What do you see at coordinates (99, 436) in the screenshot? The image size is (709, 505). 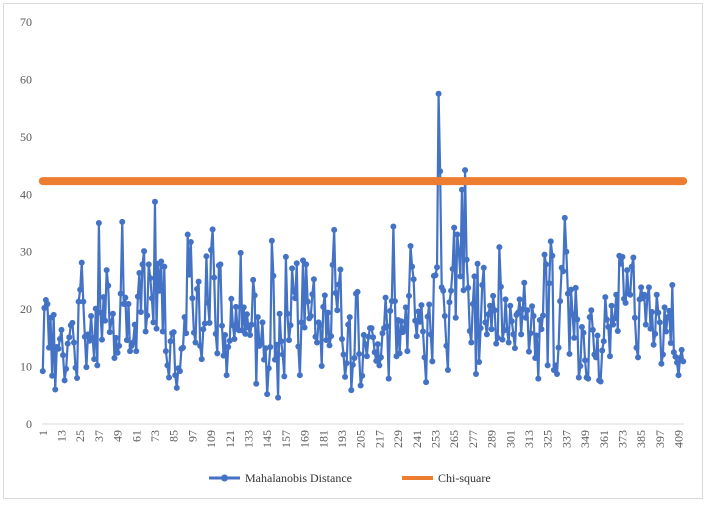 I see `x-tick-label: 37` at bounding box center [99, 436].